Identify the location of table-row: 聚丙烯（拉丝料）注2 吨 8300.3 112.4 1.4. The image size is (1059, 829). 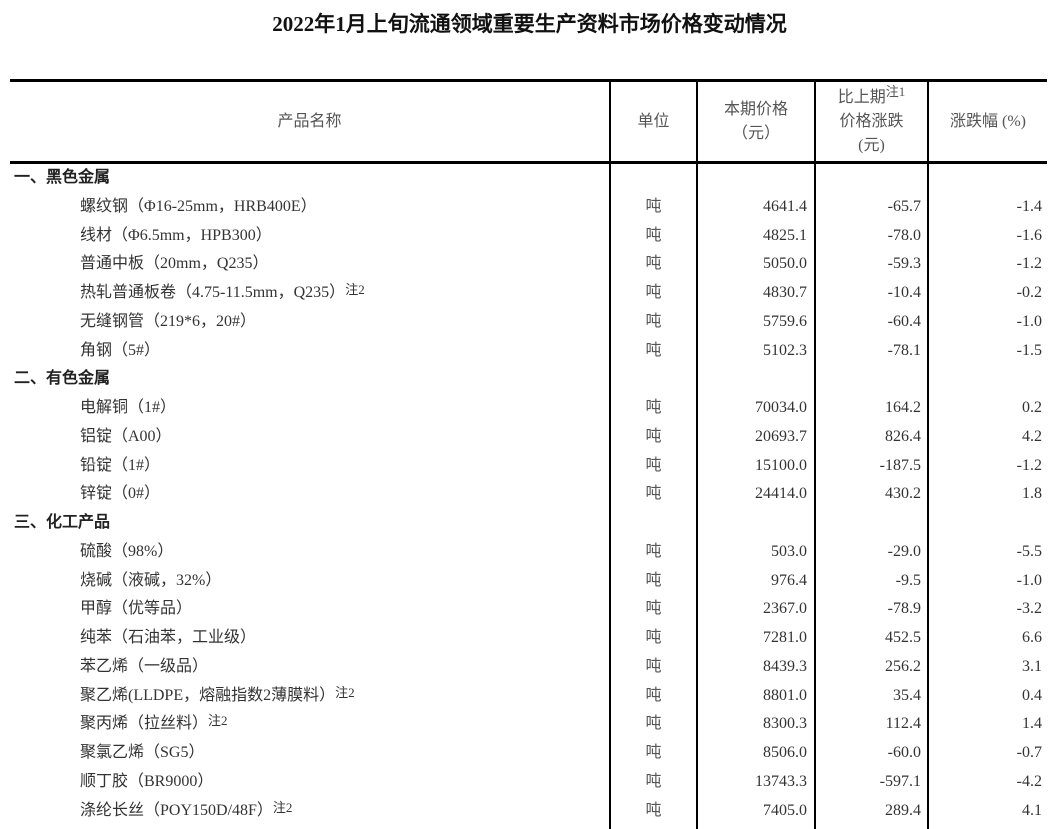
(528, 724).